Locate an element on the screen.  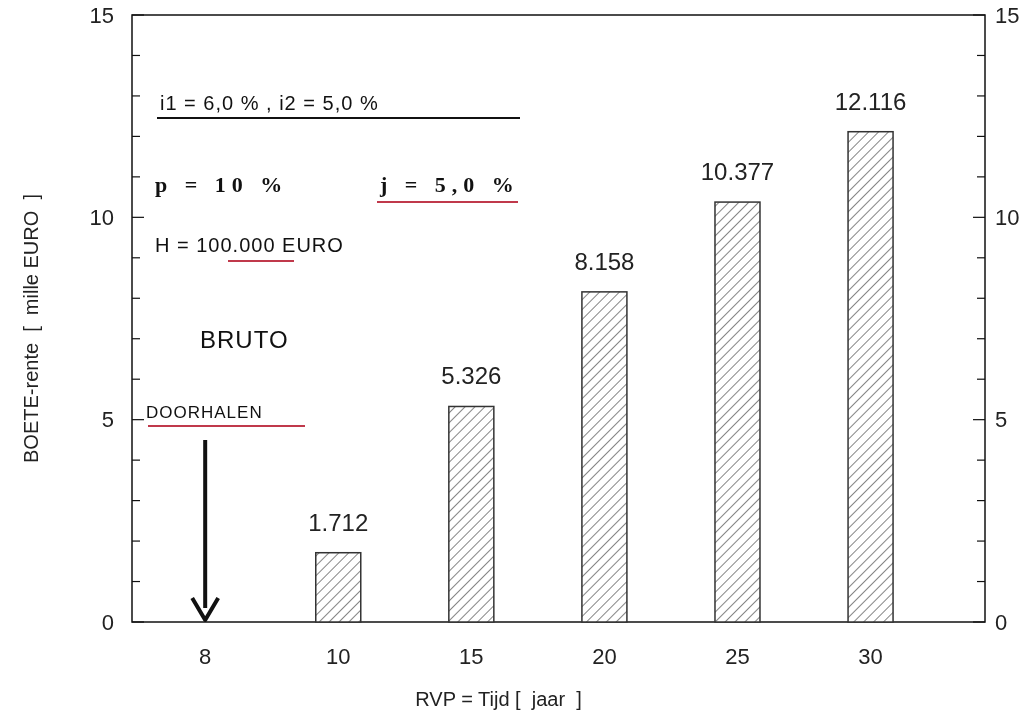
y2-tick-label: 0 is located at coordinates (1001, 622).